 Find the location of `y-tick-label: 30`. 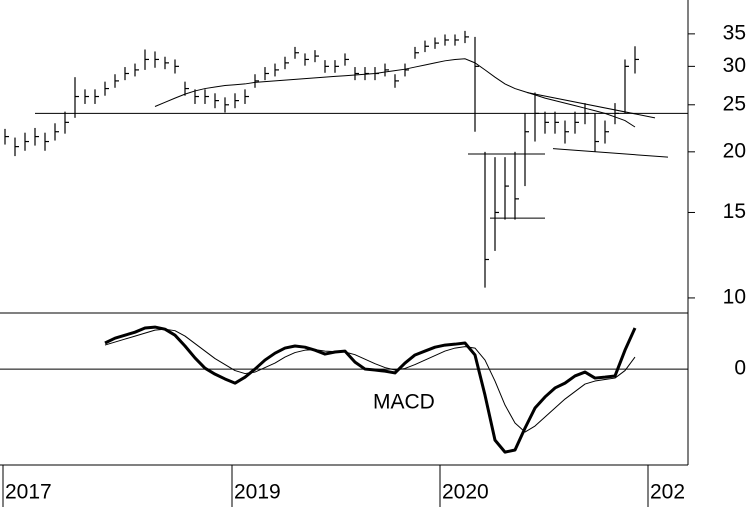

y-tick-label: 30 is located at coordinates (734, 65).